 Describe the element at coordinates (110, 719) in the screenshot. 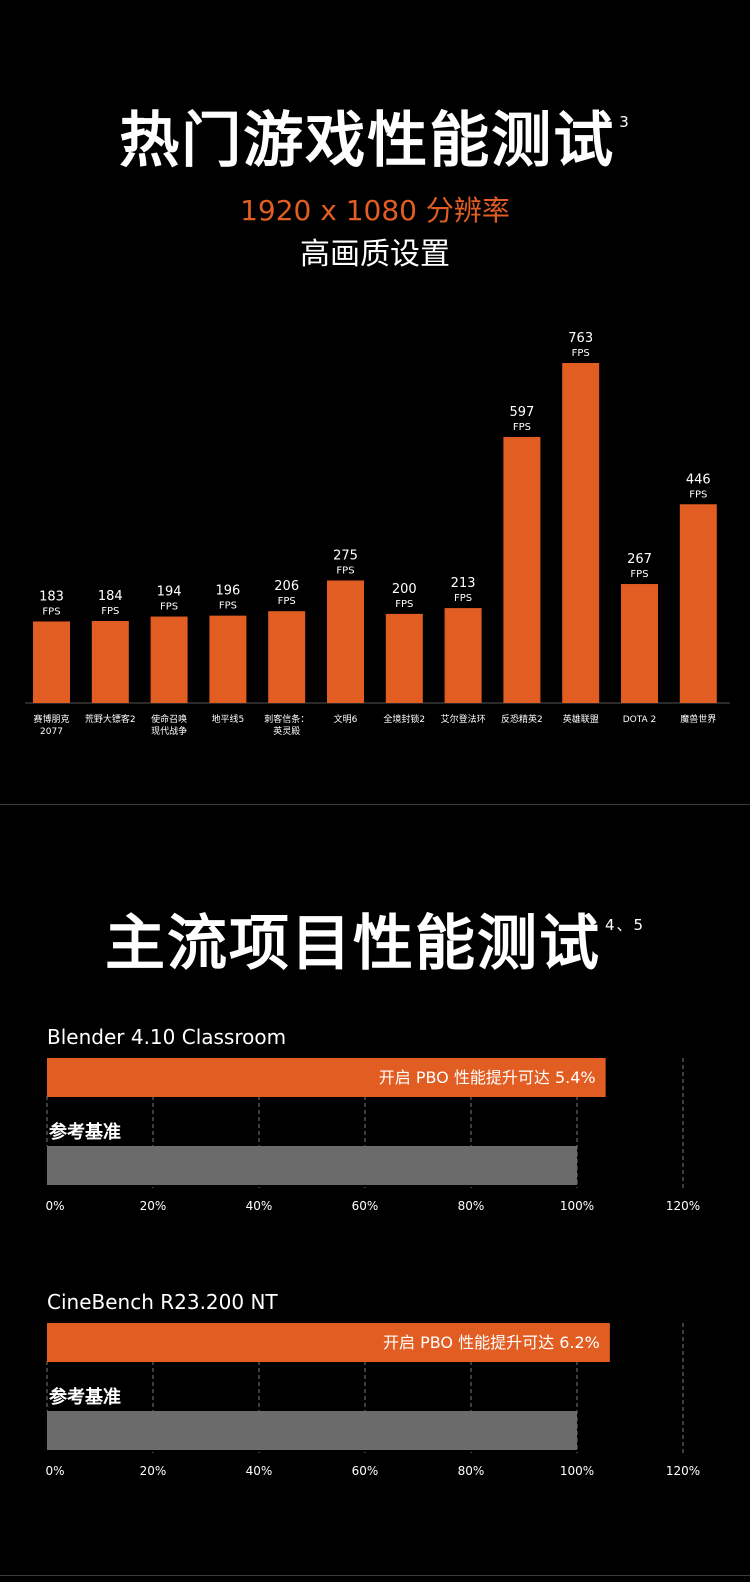

I see `game-category-label: 荒野大镖客2` at that location.